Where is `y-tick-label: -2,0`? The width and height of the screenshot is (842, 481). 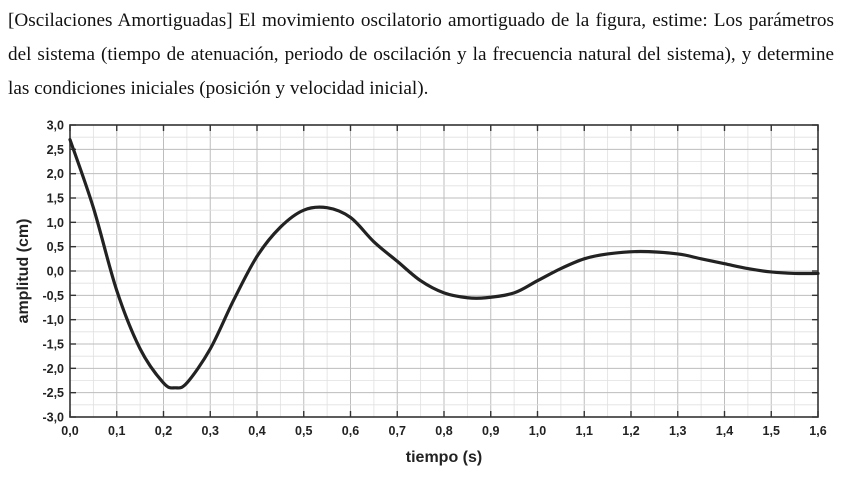 y-tick-label: -2,0 is located at coordinates (53, 369).